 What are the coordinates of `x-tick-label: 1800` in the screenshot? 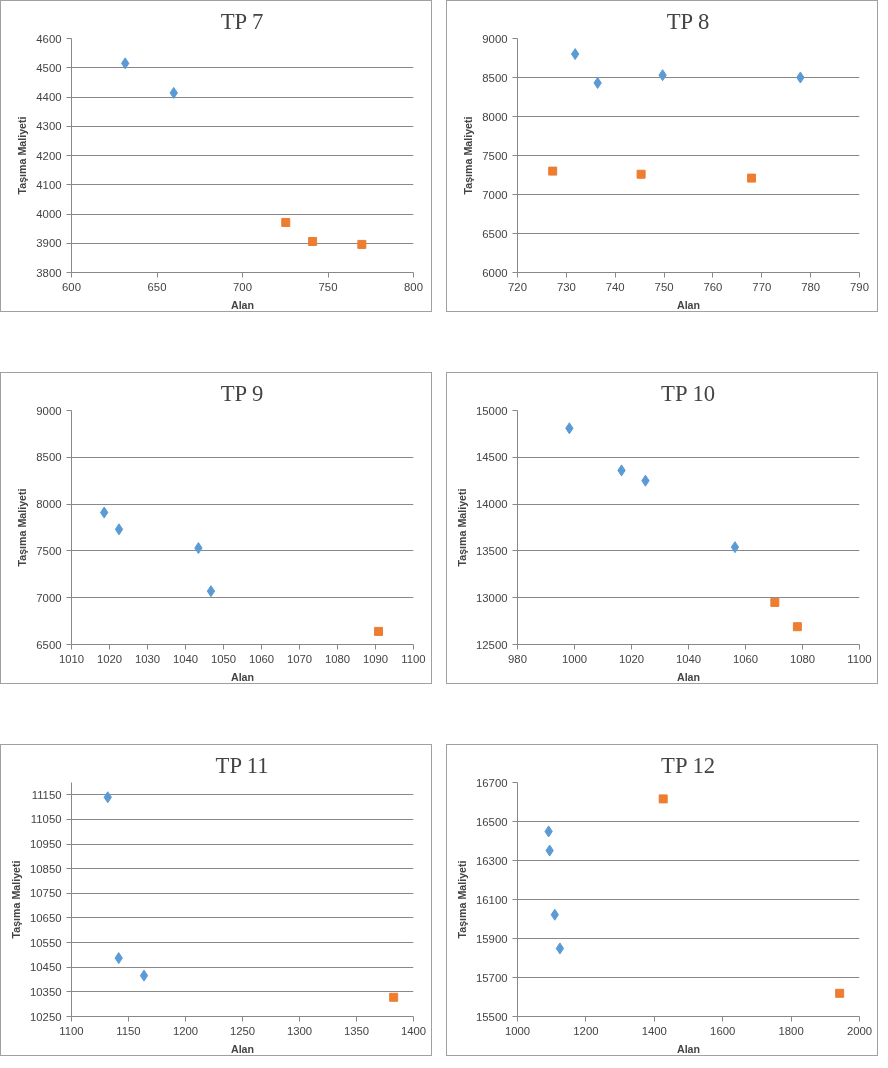 It's located at (791, 1030).